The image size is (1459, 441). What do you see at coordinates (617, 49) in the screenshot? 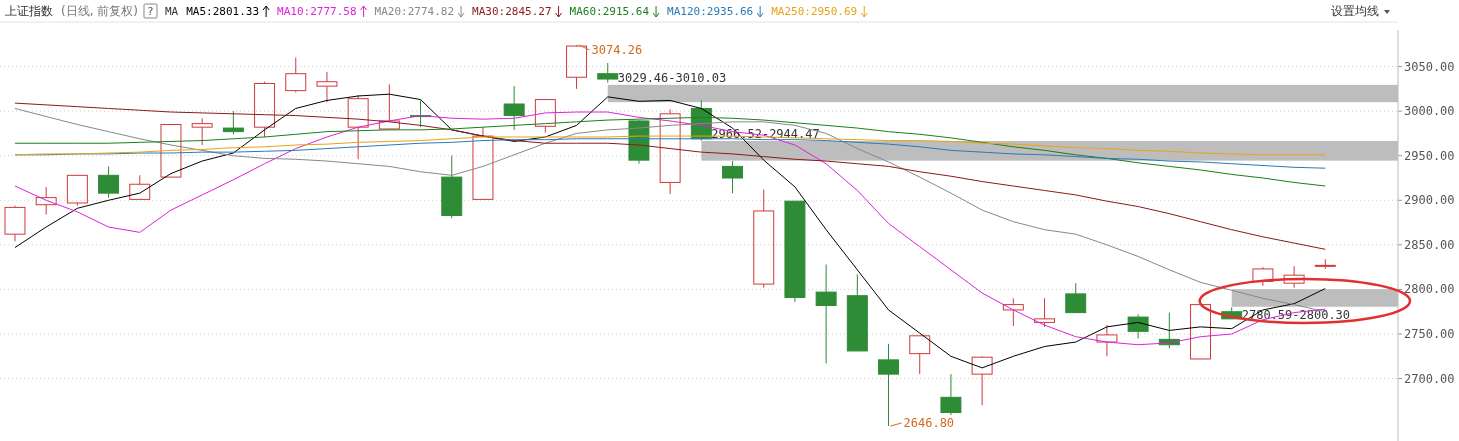
I see `annotation: 3074.26` at bounding box center [617, 49].